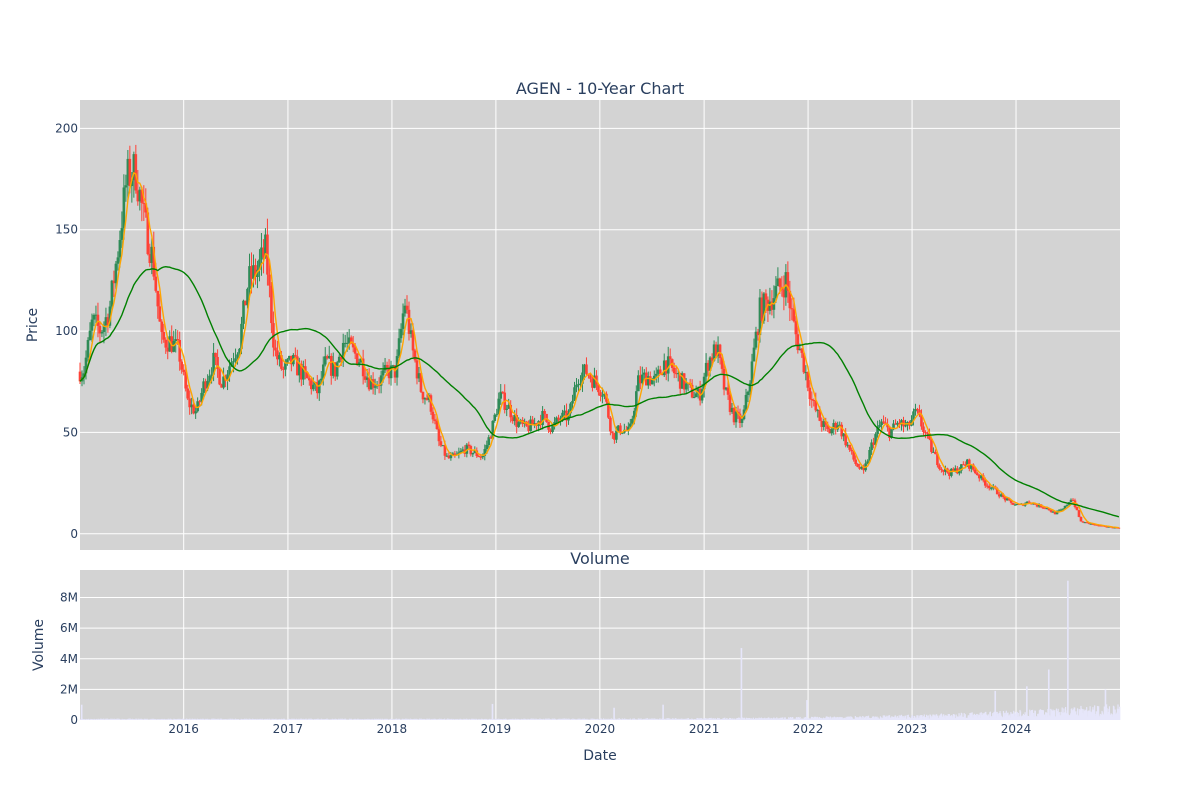 The height and width of the screenshot is (800, 1200). Describe the element at coordinates (74, 534) in the screenshot. I see `price-y-tick-label: 0` at that location.